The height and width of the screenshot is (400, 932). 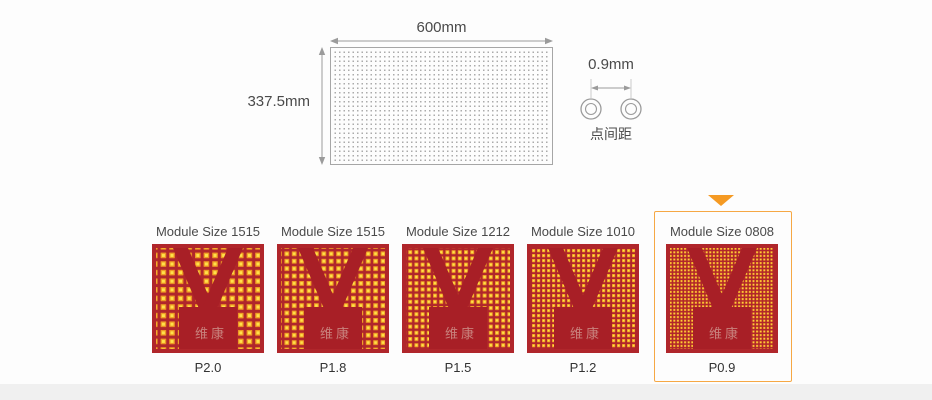 What do you see at coordinates (458, 367) in the screenshot?
I see `module-pitch-label: P1.5` at bounding box center [458, 367].